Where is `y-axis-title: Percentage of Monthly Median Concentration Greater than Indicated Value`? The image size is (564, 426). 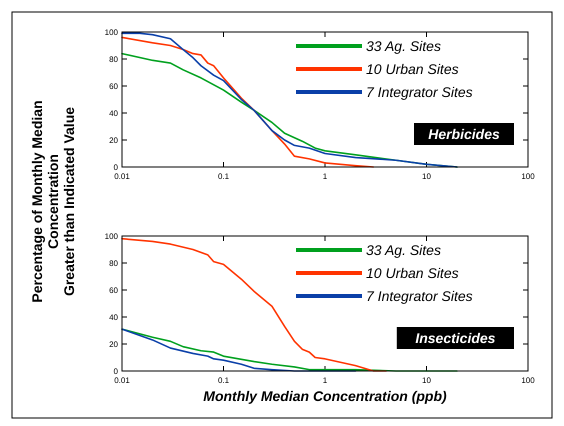 y-axis-title: Percentage of Monthly Median Concentration Greater than Indicated Value is located at coordinates (53, 201).